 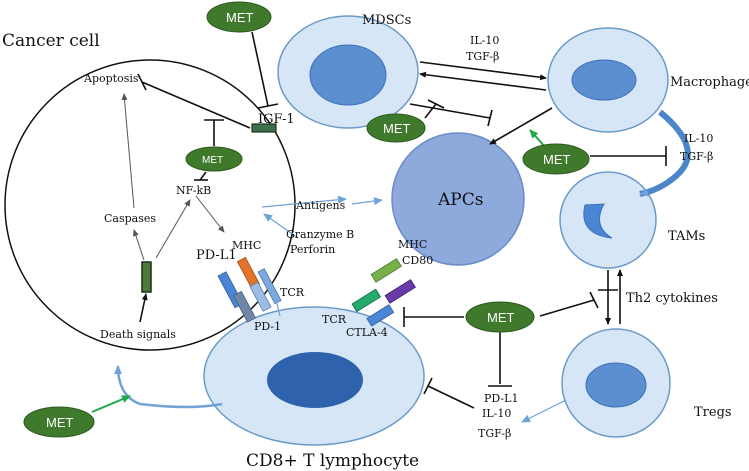 What do you see at coordinates (672, 298) in the screenshot?
I see `th2-label: Th2 cytokines` at bounding box center [672, 298].